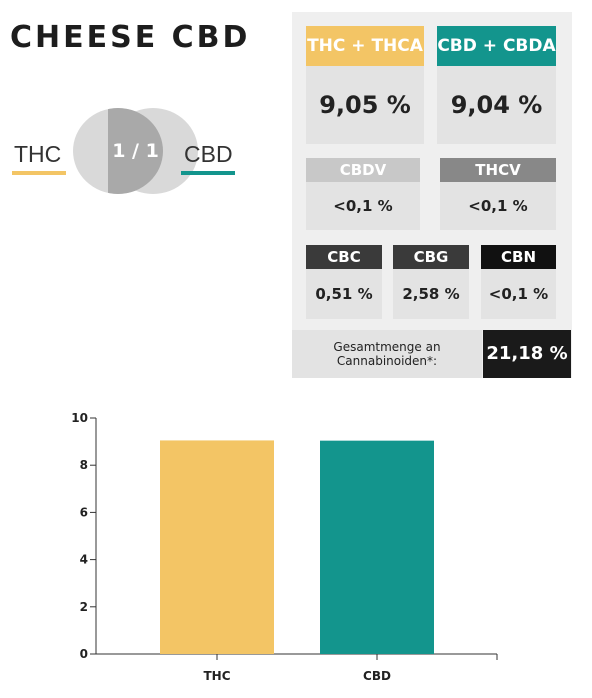  Describe the element at coordinates (377, 676) in the screenshot. I see `x-tick-label-cbd: CBD` at that location.